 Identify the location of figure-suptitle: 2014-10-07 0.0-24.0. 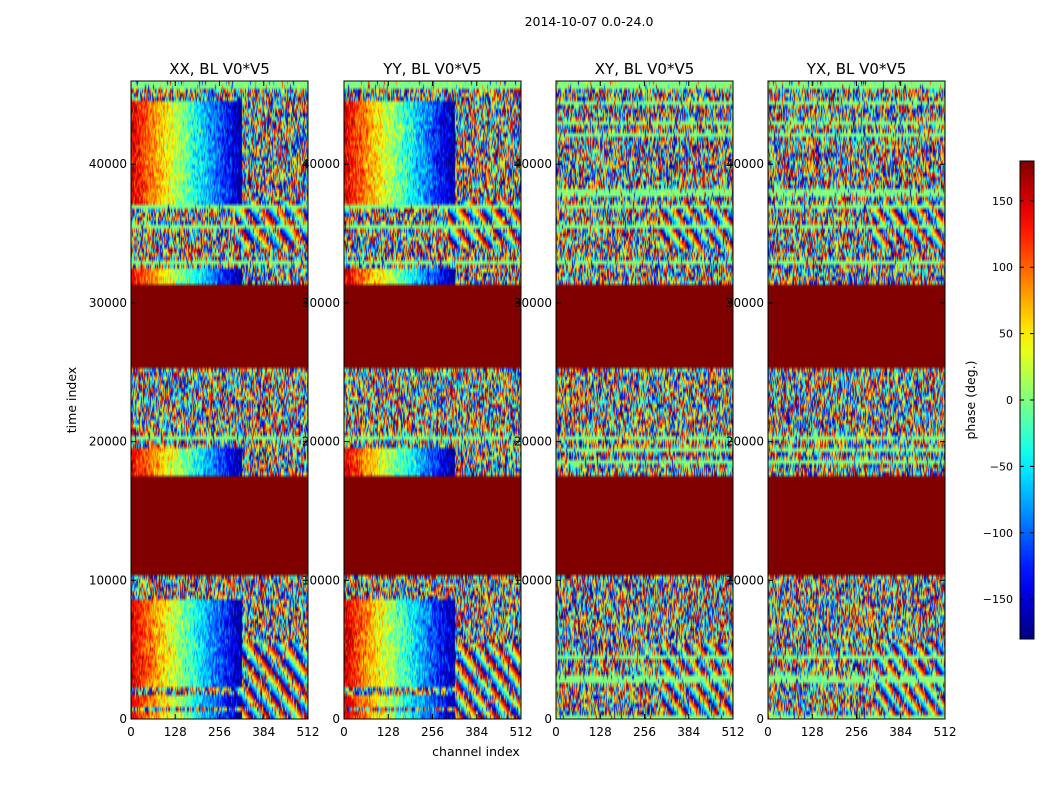
(589, 21).